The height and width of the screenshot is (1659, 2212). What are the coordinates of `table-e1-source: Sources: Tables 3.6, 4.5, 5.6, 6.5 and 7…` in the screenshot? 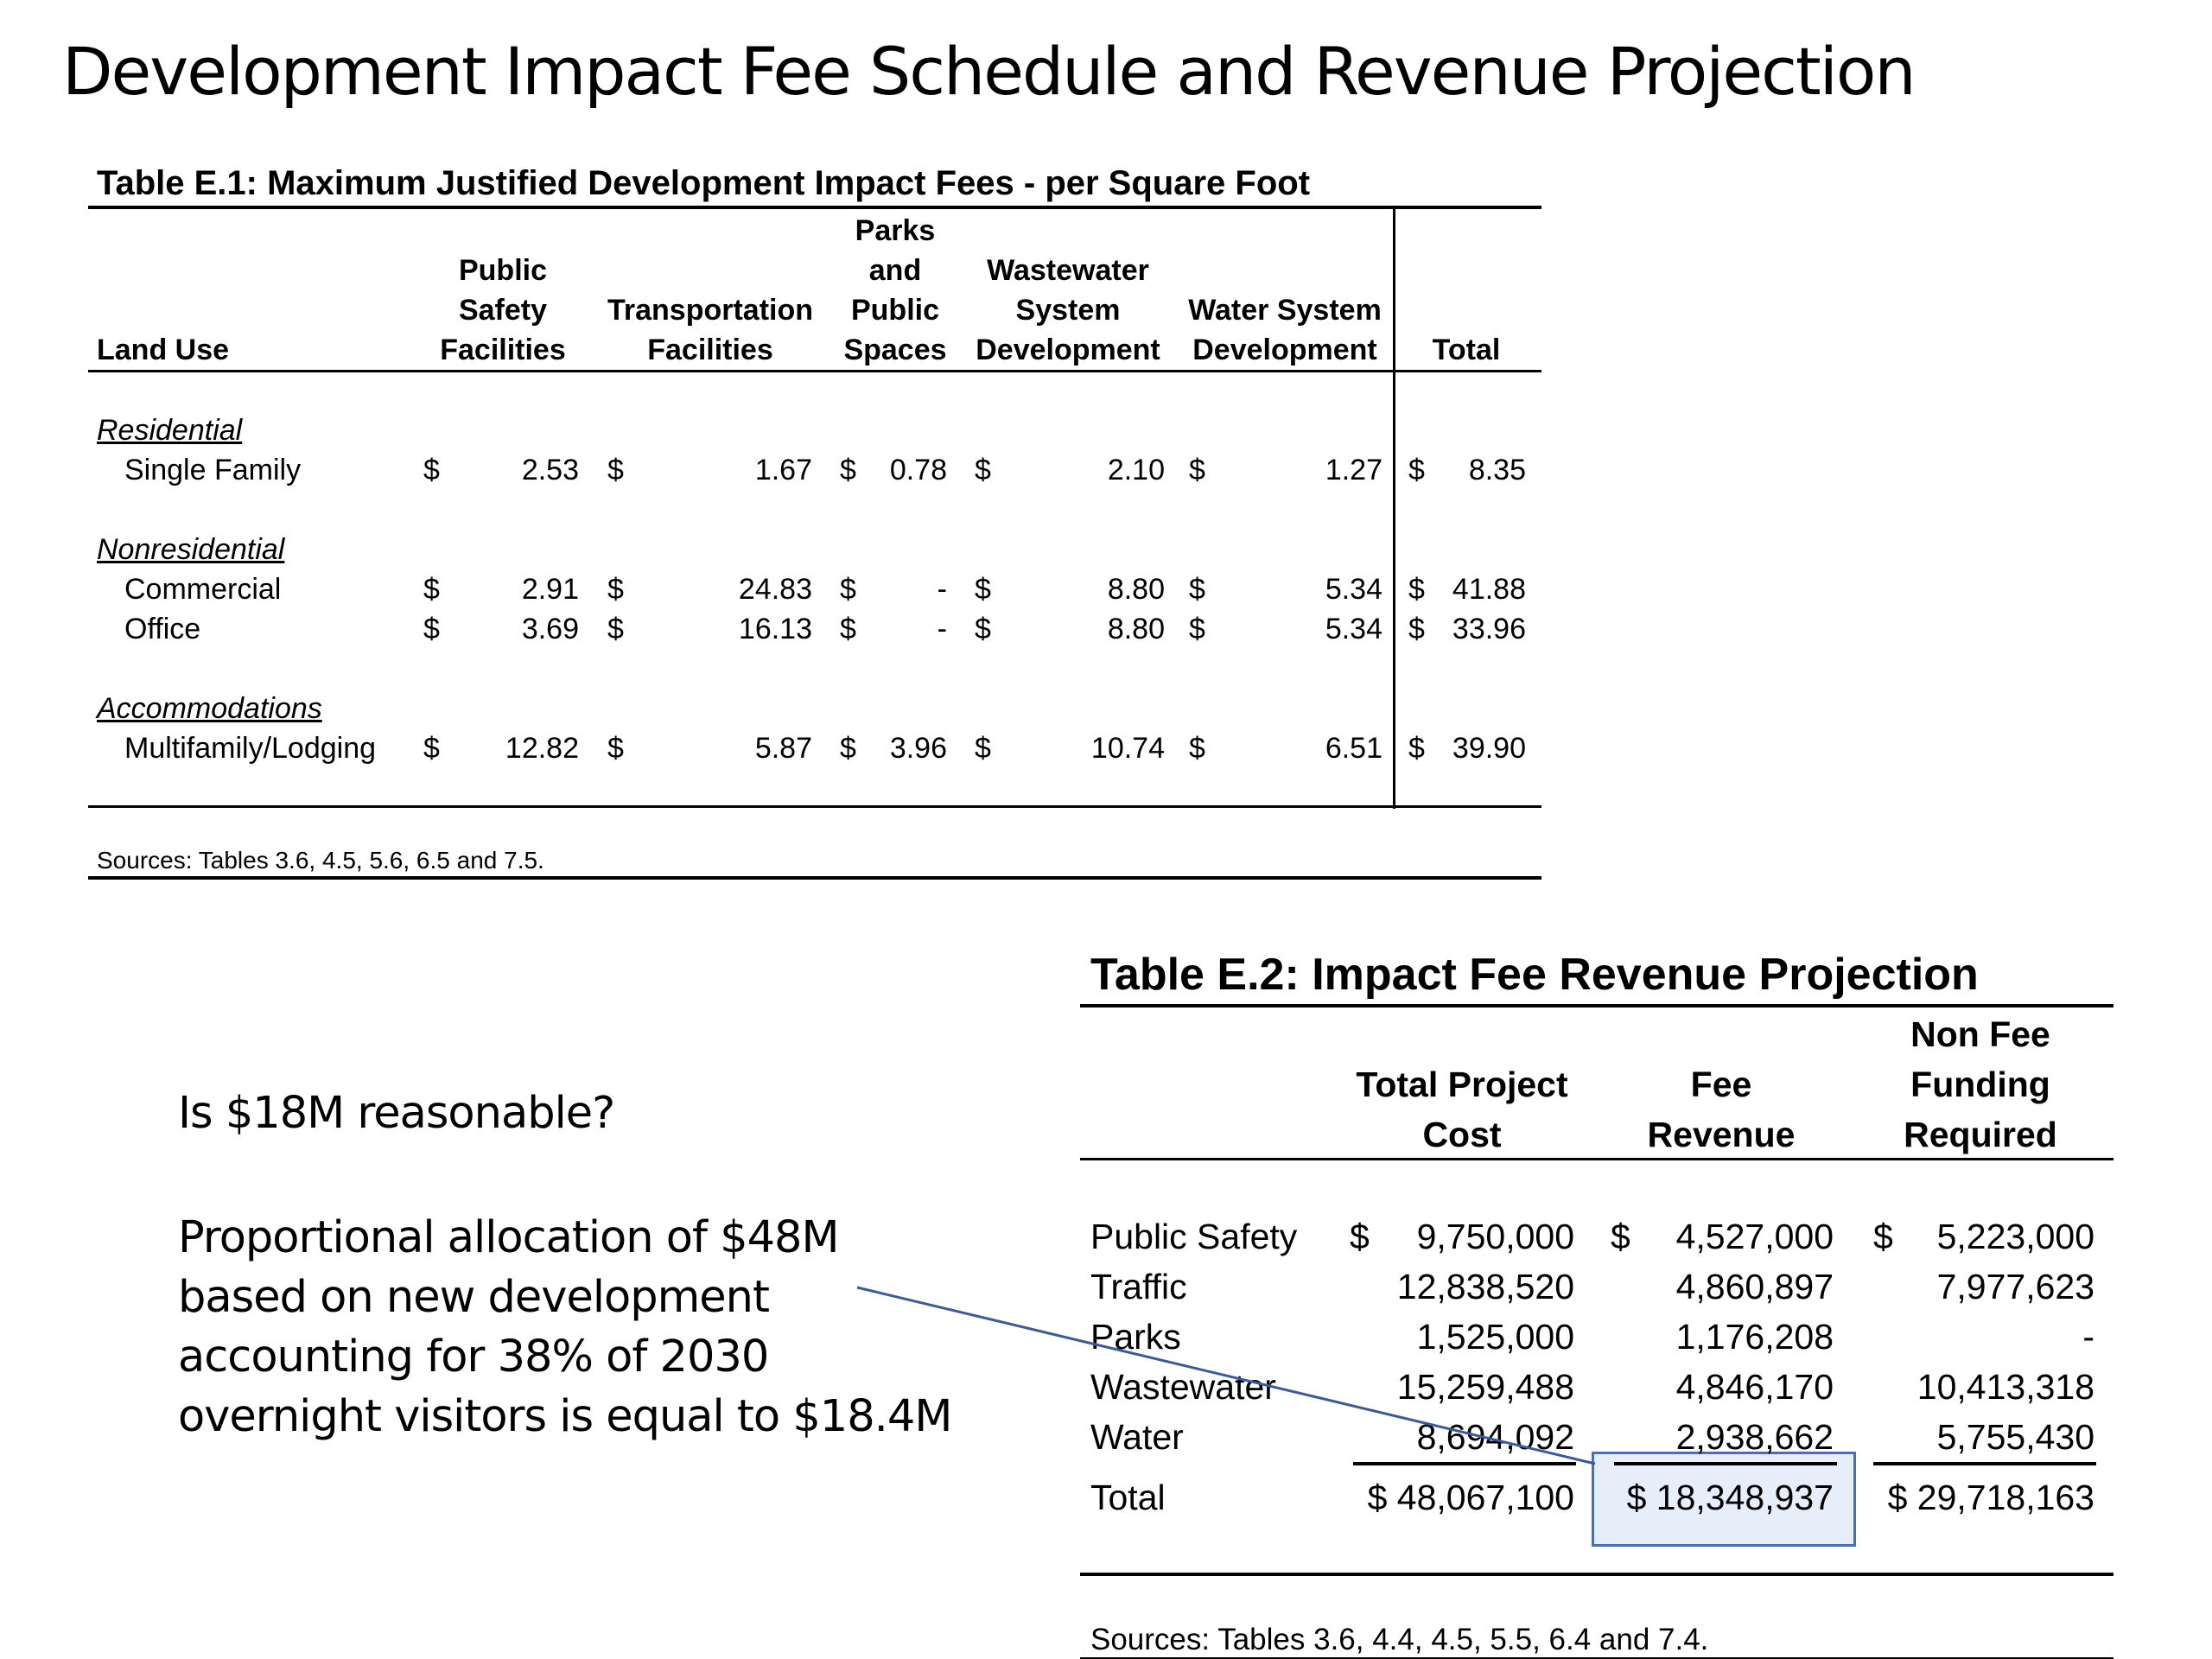 It's located at (320, 860).